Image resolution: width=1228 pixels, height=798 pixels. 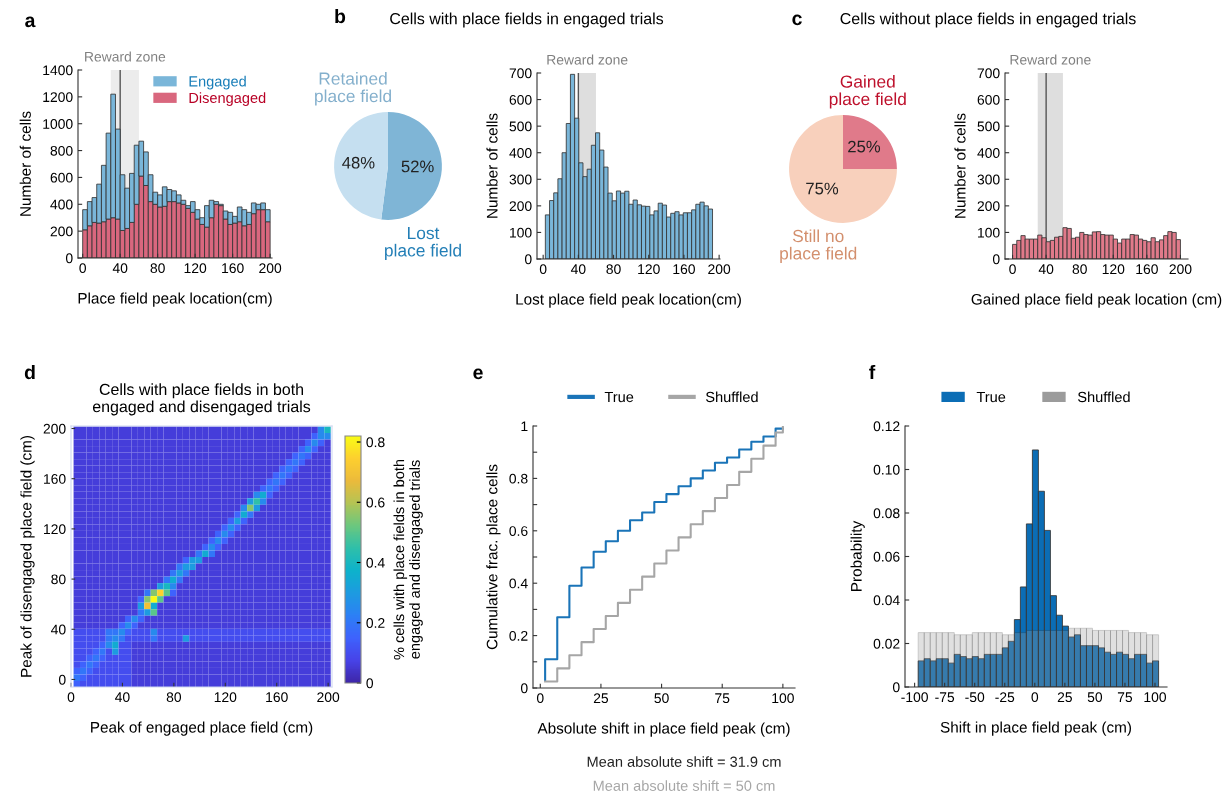 I want to click on y-tick-label: 40, so click(x=58, y=629).